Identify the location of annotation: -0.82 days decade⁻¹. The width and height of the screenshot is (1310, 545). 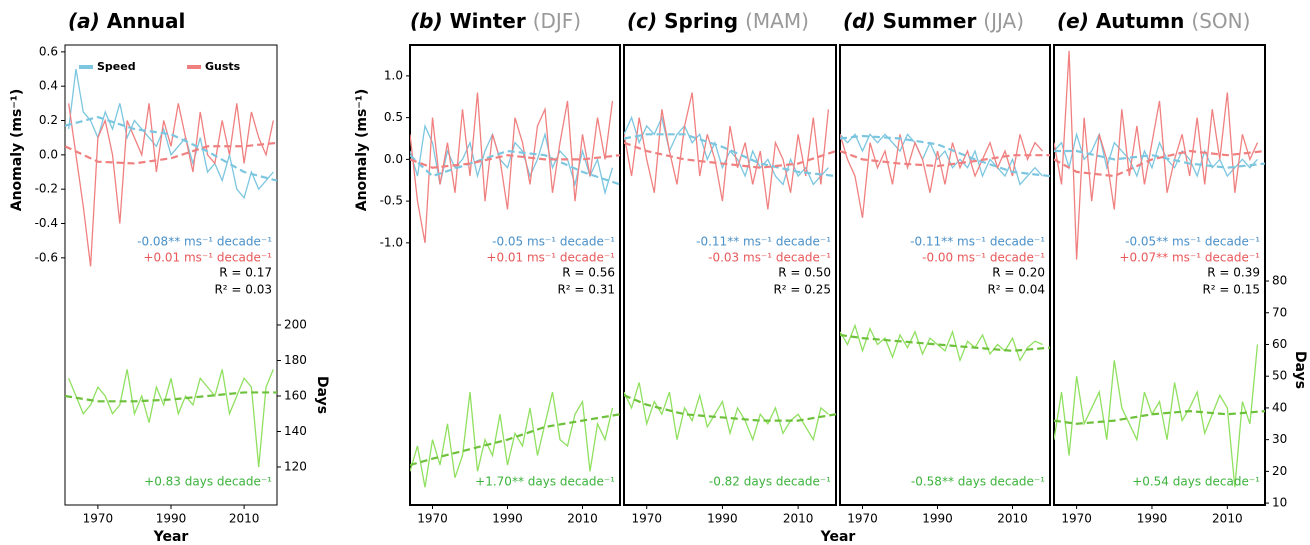
(770, 482).